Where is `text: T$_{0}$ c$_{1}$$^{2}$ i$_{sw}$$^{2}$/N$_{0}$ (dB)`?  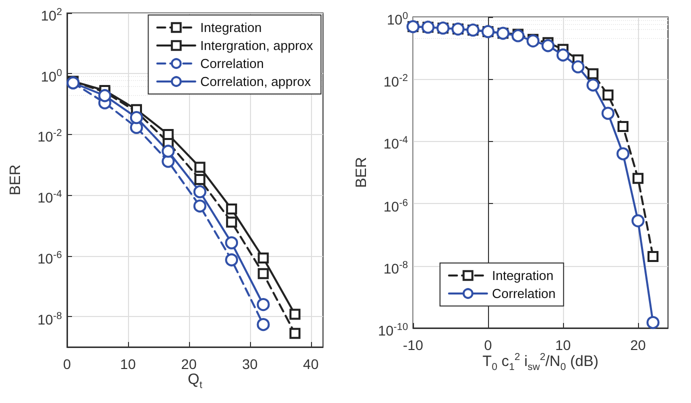 text: T$_{0}$ c$_{1}$$^{2}$ i$_{sw}$$^{2}$/N$_{0}$ (dB) is located at coordinates (540, 362).